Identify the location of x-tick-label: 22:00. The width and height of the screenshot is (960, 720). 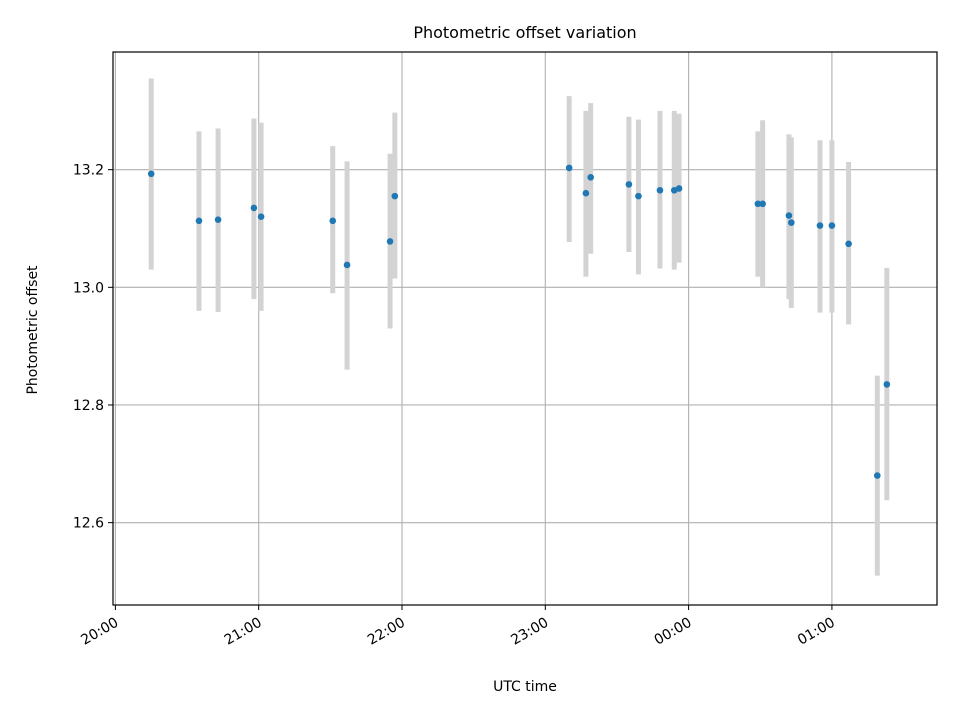
(386, 632).